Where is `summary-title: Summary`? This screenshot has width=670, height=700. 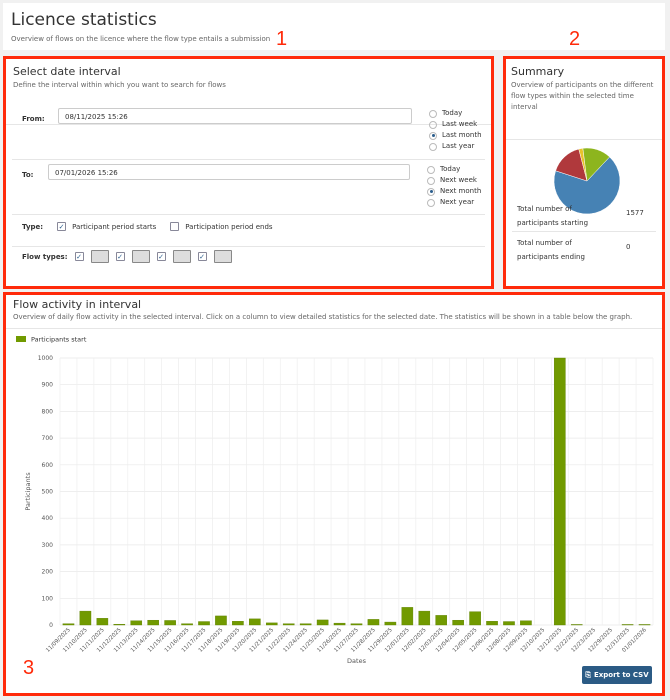 summary-title: Summary is located at coordinates (538, 71).